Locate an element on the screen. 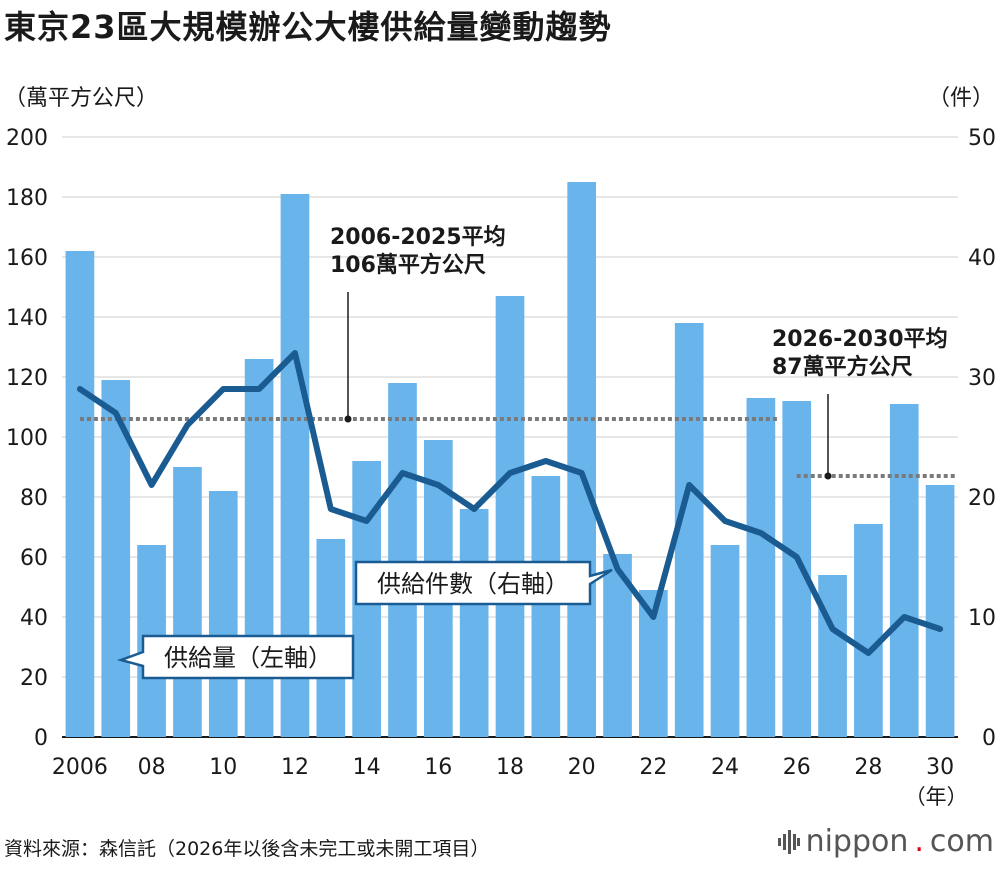  x-tick-label: 30 is located at coordinates (940, 767).